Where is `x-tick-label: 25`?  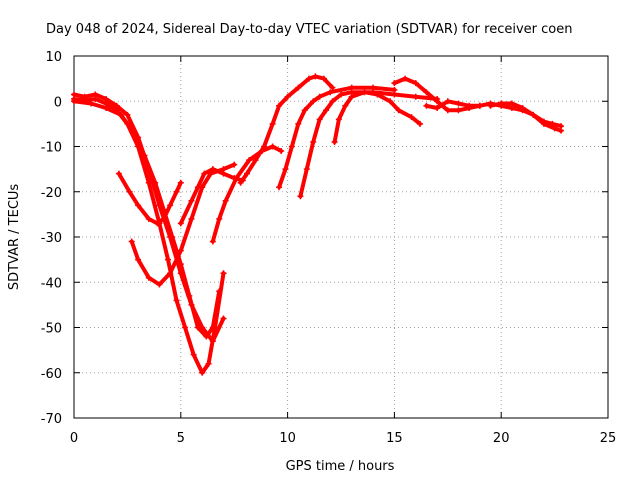
x-tick-label: 25 is located at coordinates (608, 438).